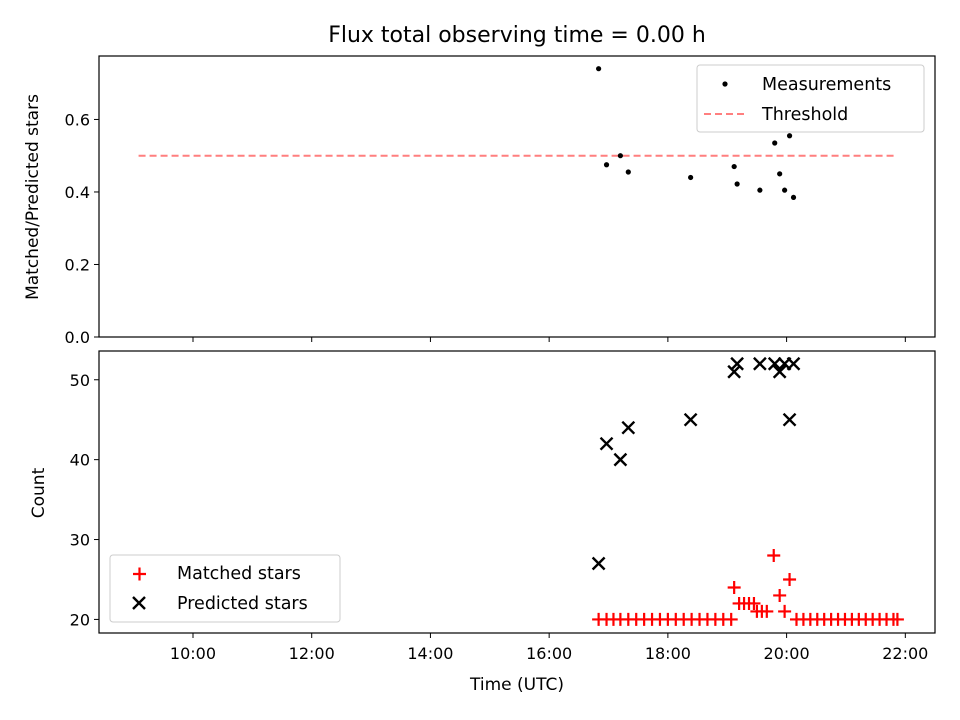 The image size is (960, 720). What do you see at coordinates (77, 192) in the screenshot?
I see `top-y-tick-label: 0.4` at bounding box center [77, 192].